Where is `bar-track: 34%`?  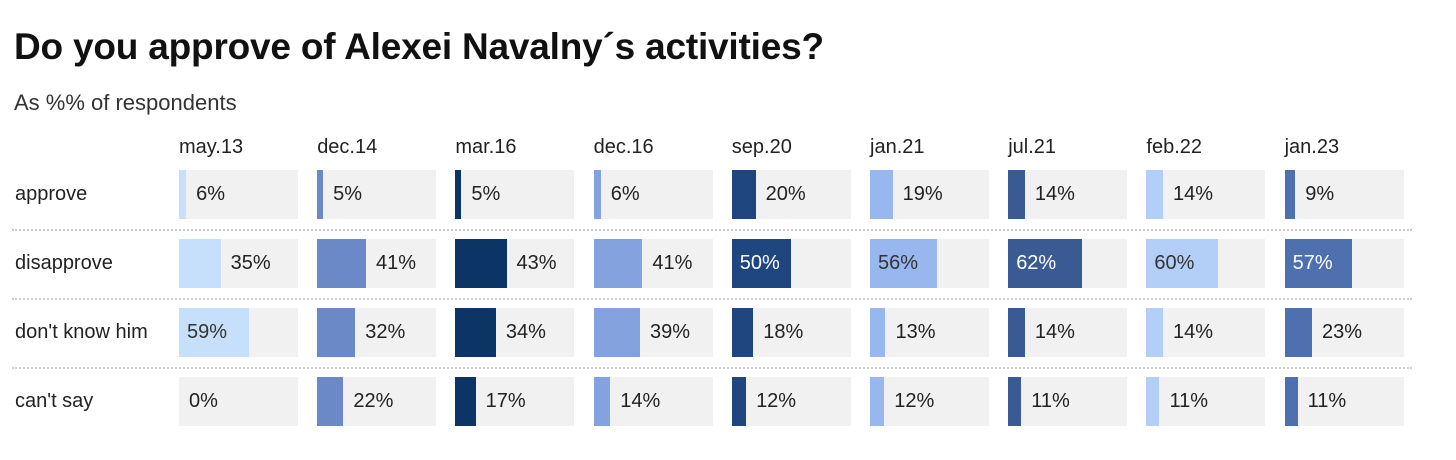 bar-track: 34% is located at coordinates (515, 332).